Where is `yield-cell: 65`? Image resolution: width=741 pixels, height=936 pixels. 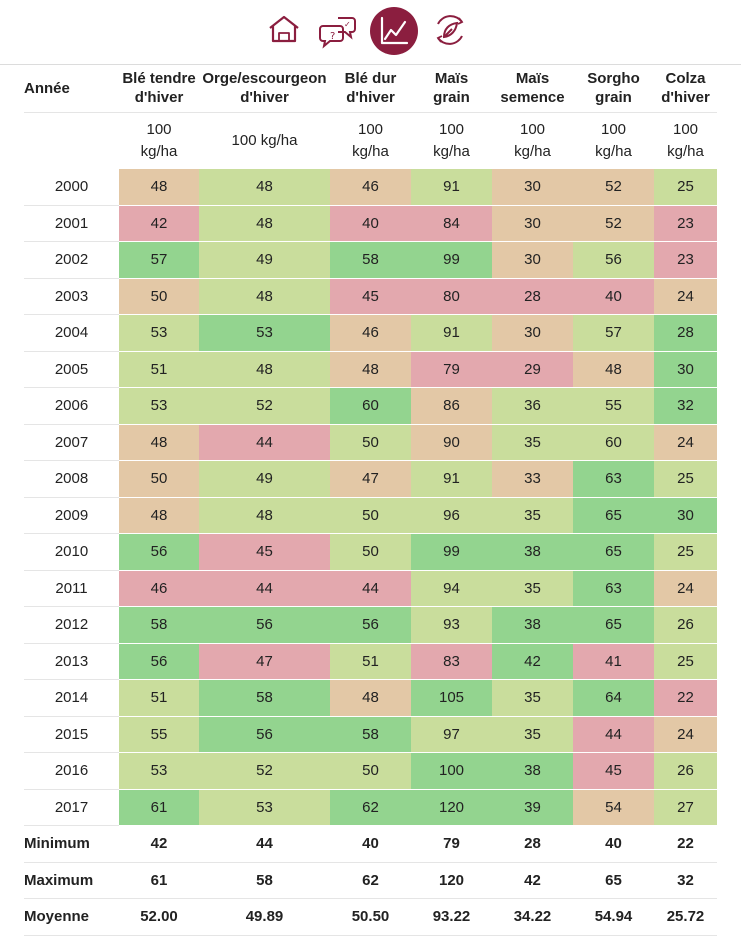
yield-cell: 65 is located at coordinates (613, 625).